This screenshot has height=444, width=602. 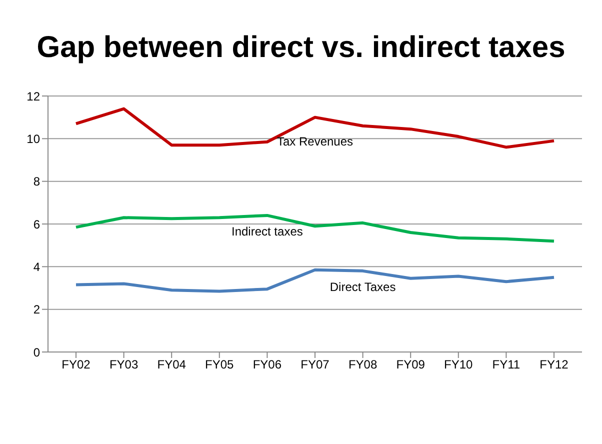 What do you see at coordinates (36, 267) in the screenshot?
I see `y-tick-label: 4` at bounding box center [36, 267].